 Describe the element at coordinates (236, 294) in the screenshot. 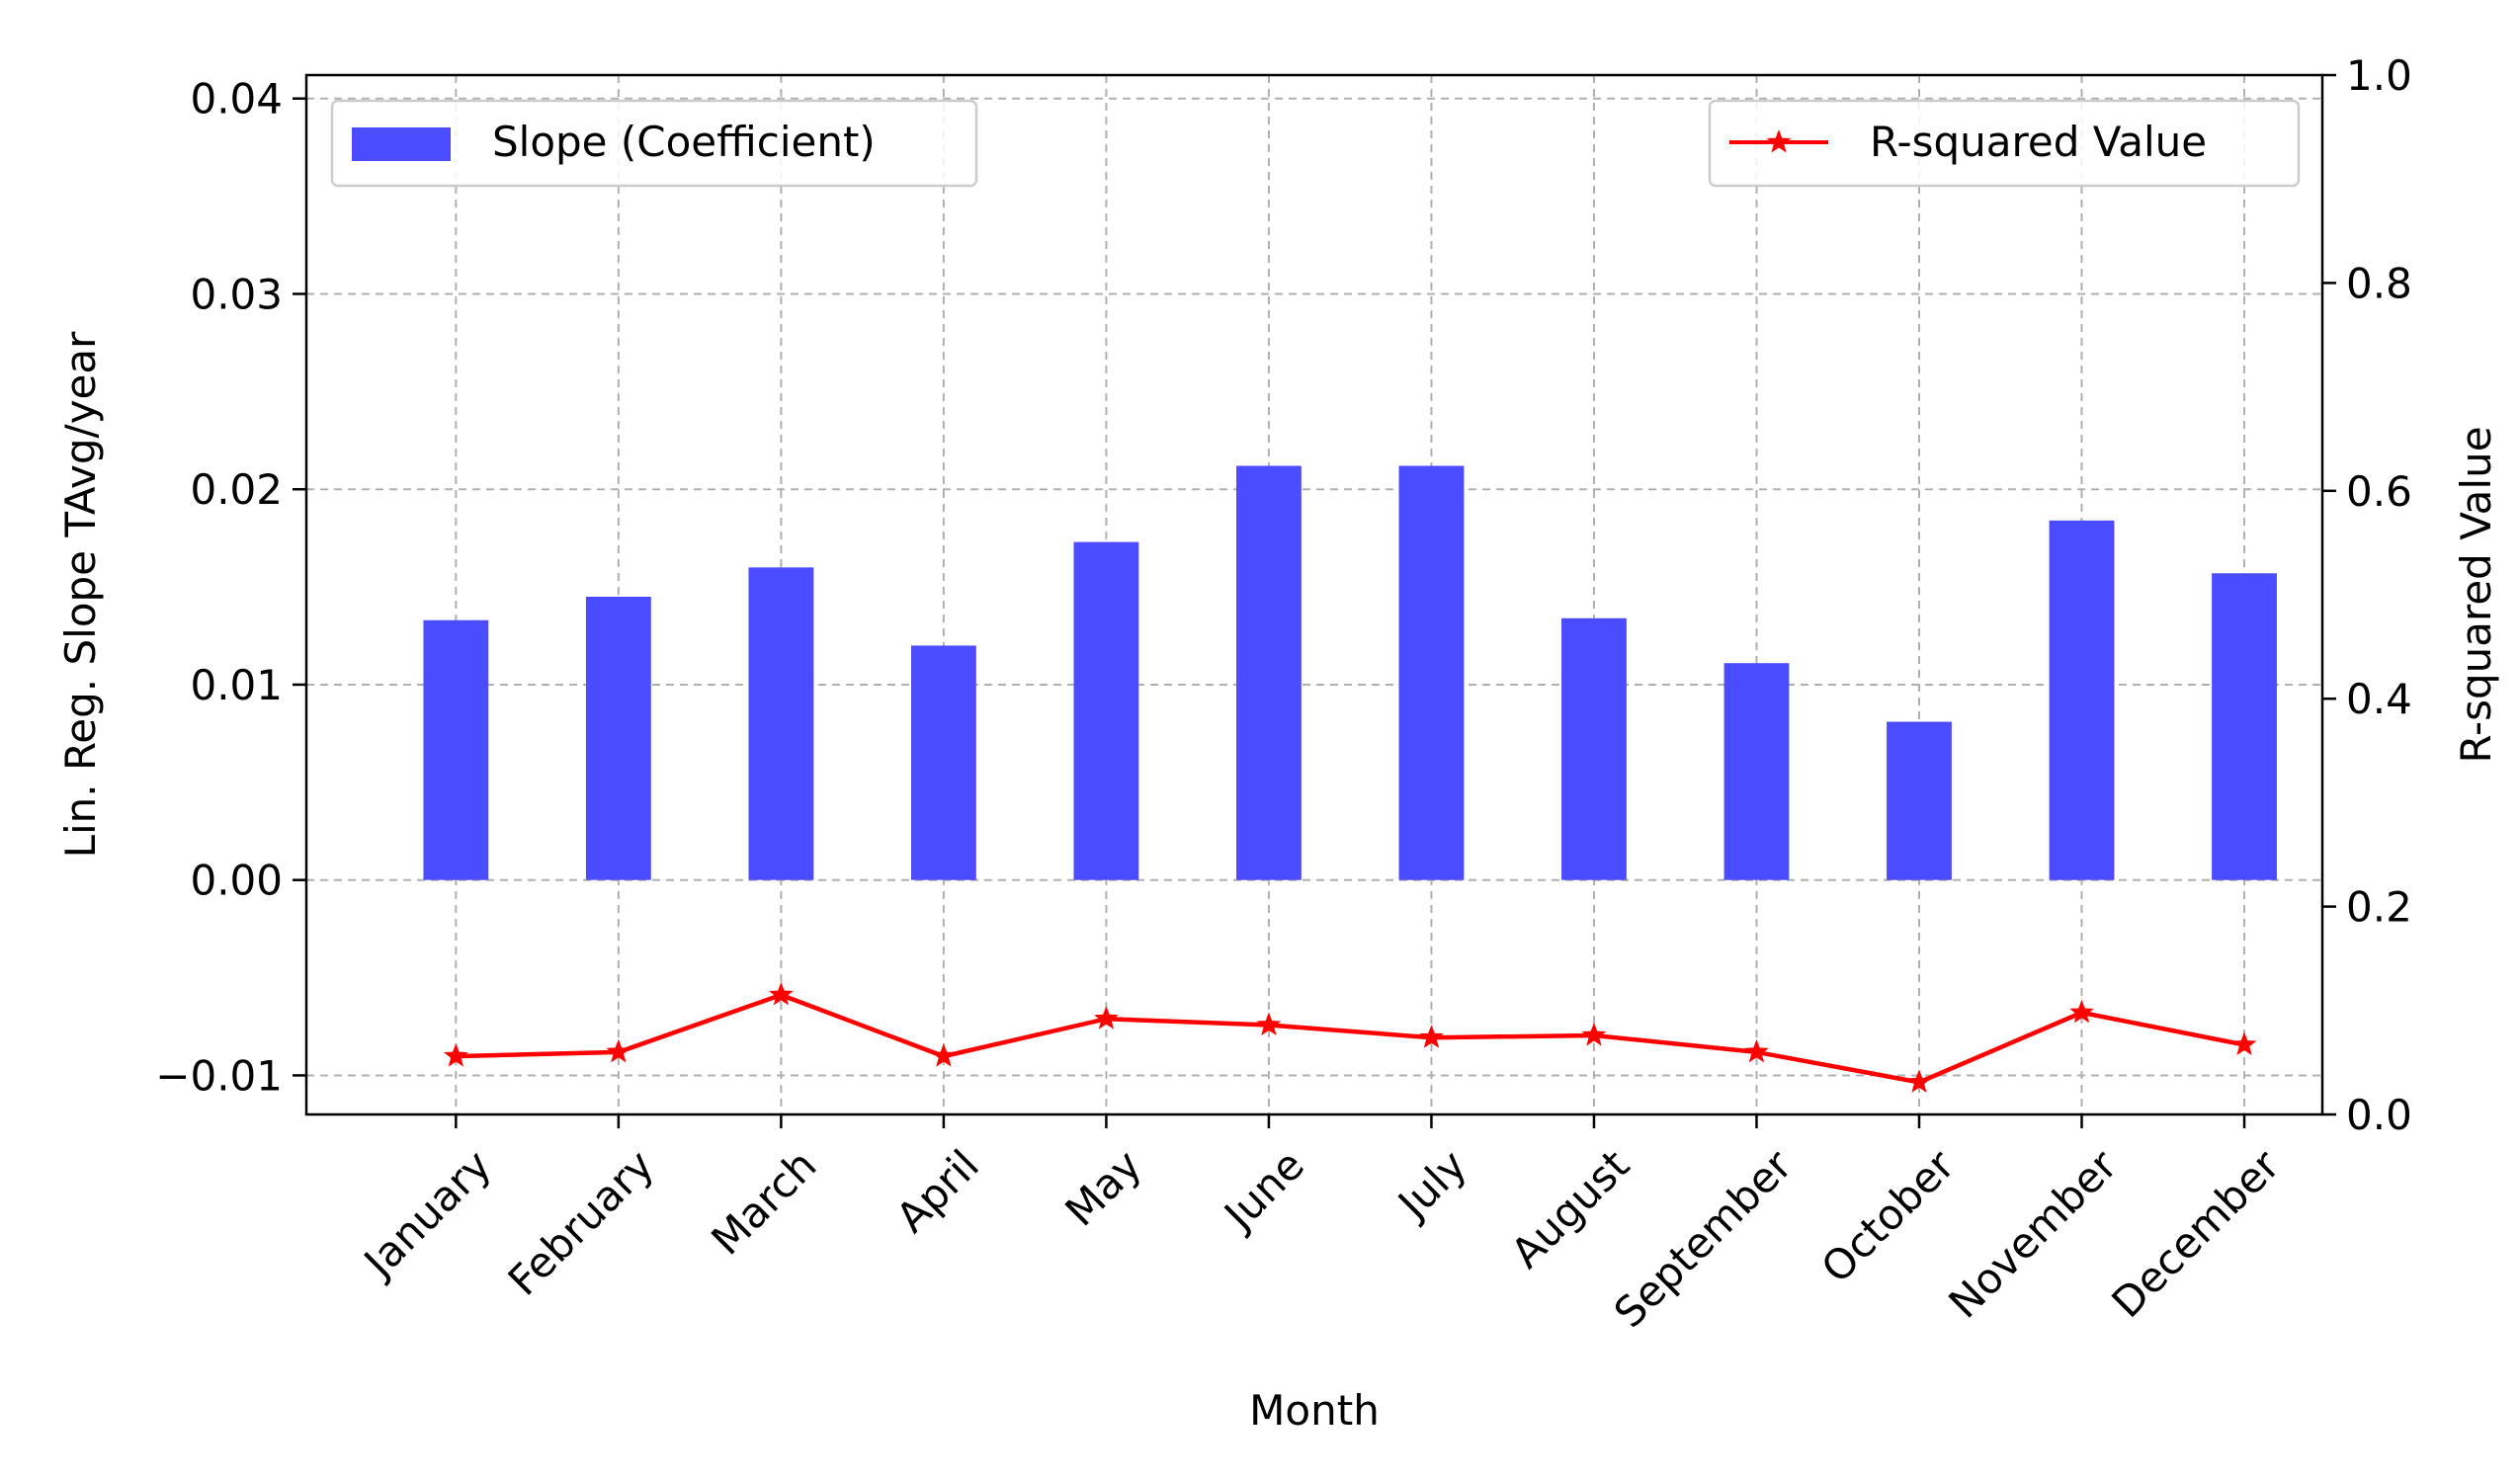

I see `y-tick-label: 0.03` at that location.